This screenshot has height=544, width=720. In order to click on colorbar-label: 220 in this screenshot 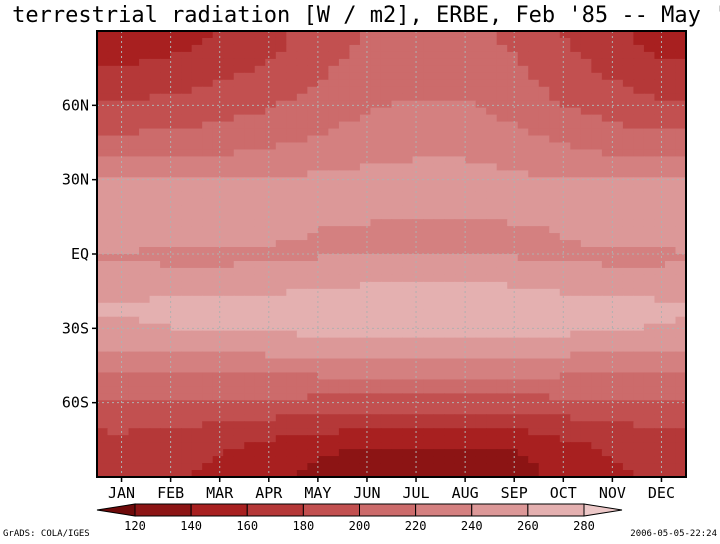, I will do `click(416, 526)`.